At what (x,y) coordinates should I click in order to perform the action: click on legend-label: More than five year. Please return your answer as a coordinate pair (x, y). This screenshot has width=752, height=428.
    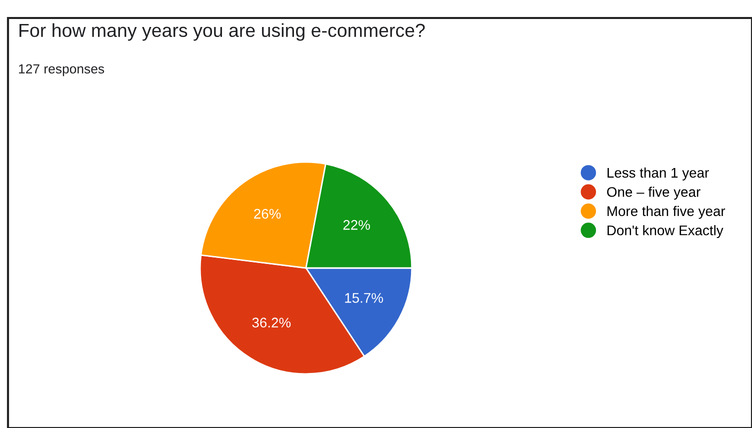
    Looking at the image, I should click on (667, 212).